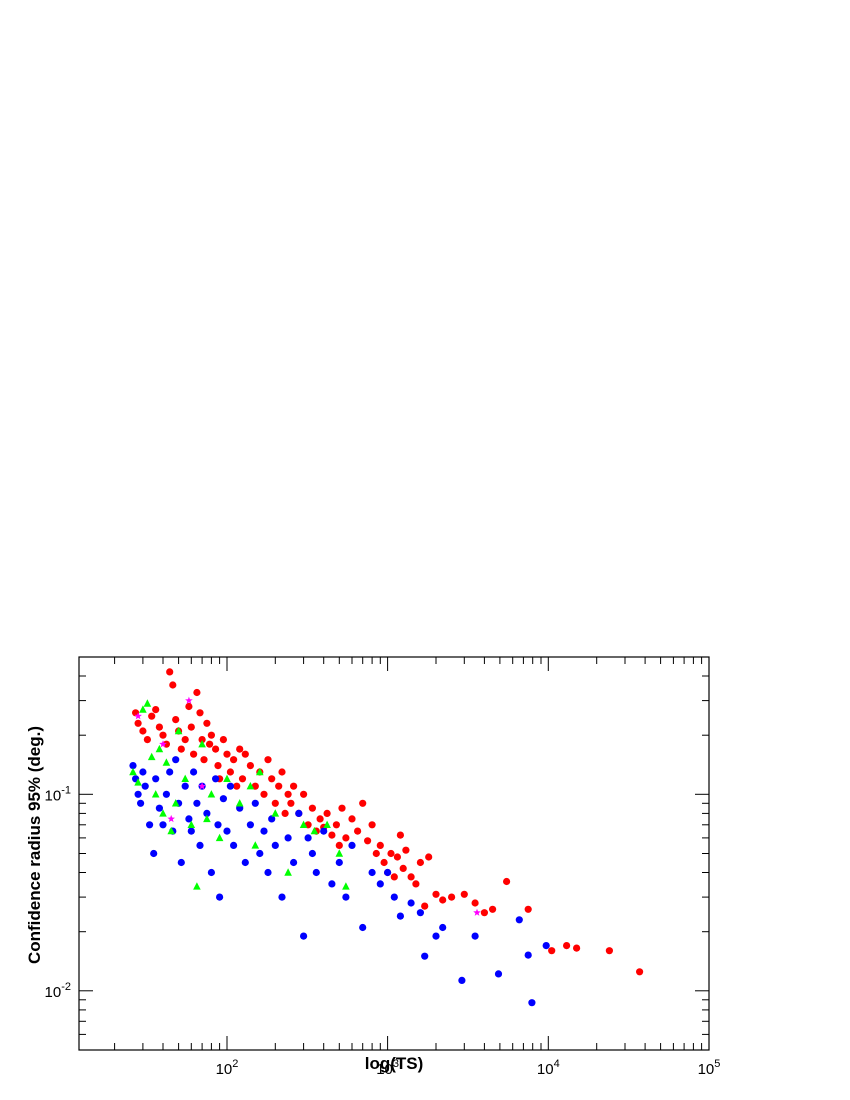 This screenshot has width=850, height=1100. I want to click on x-tick-label: 10³, so click(387, 1068).